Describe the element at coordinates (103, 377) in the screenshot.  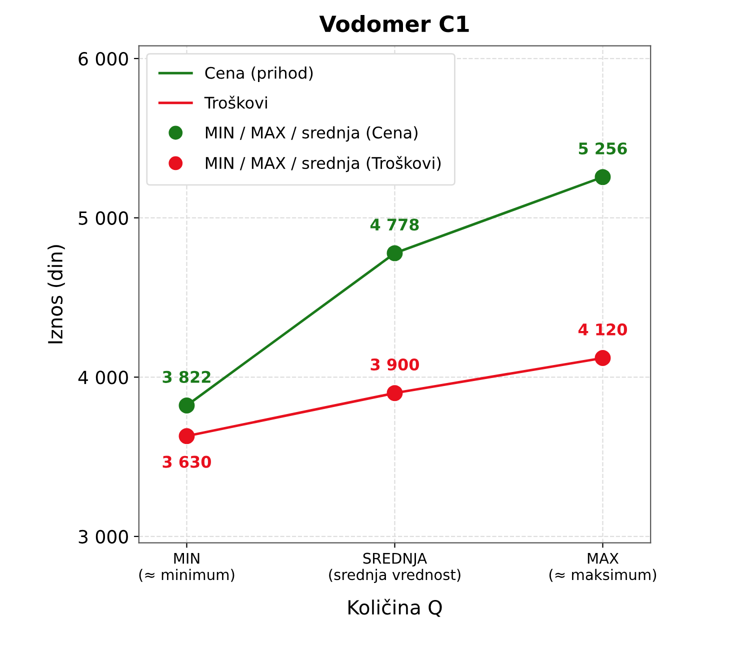
I see `y-tick-label: 4 000` at that location.